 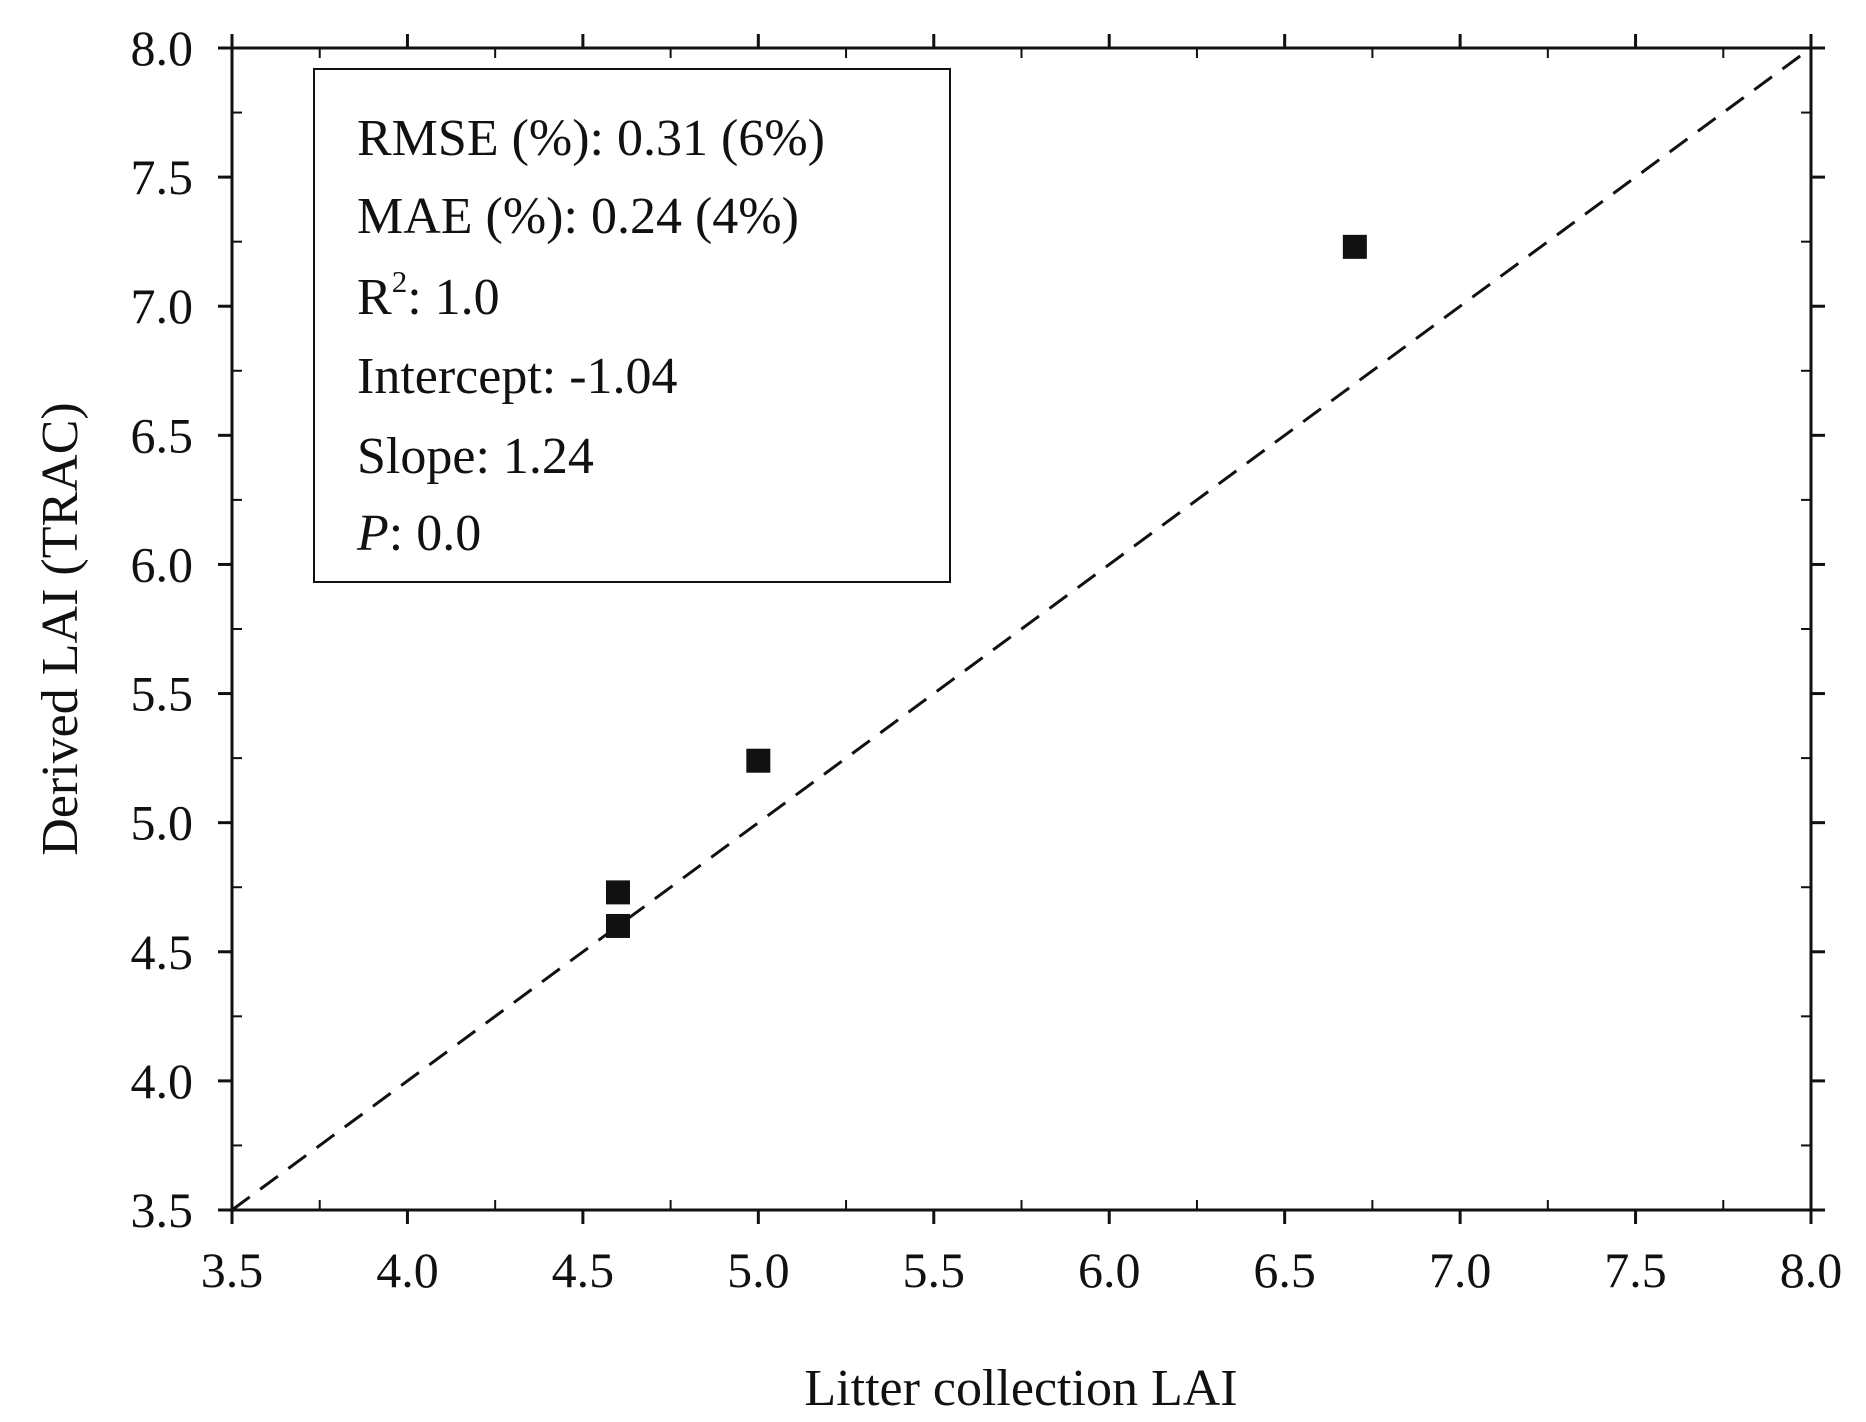 What do you see at coordinates (1284, 1270) in the screenshot?
I see `x-tick-label: 6.5` at bounding box center [1284, 1270].